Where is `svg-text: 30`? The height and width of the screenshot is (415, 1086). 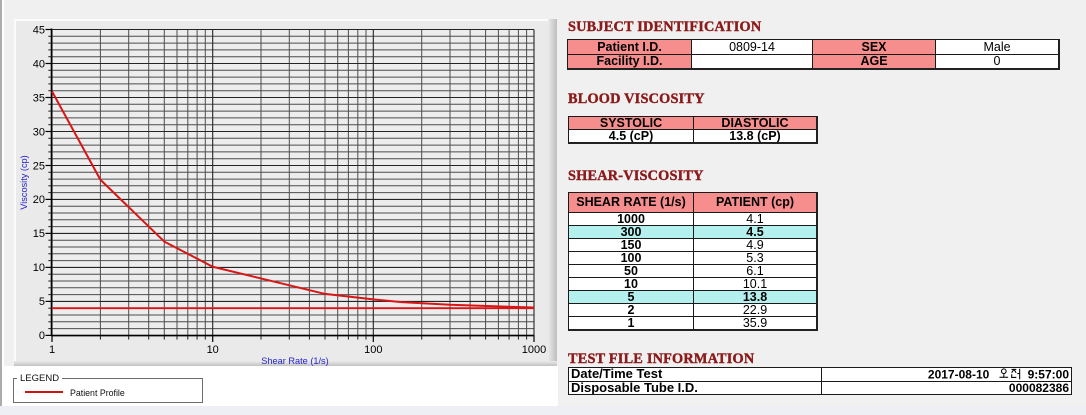 svg-text: 30 is located at coordinates (39, 132).